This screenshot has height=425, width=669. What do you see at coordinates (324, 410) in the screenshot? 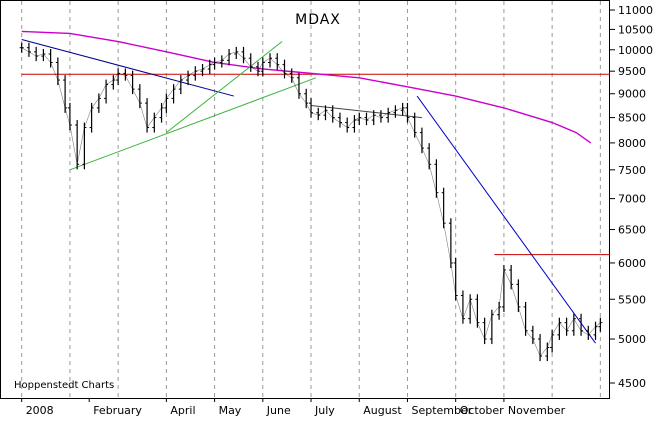
I see `x-tick-label-5: July` at bounding box center [324, 410].